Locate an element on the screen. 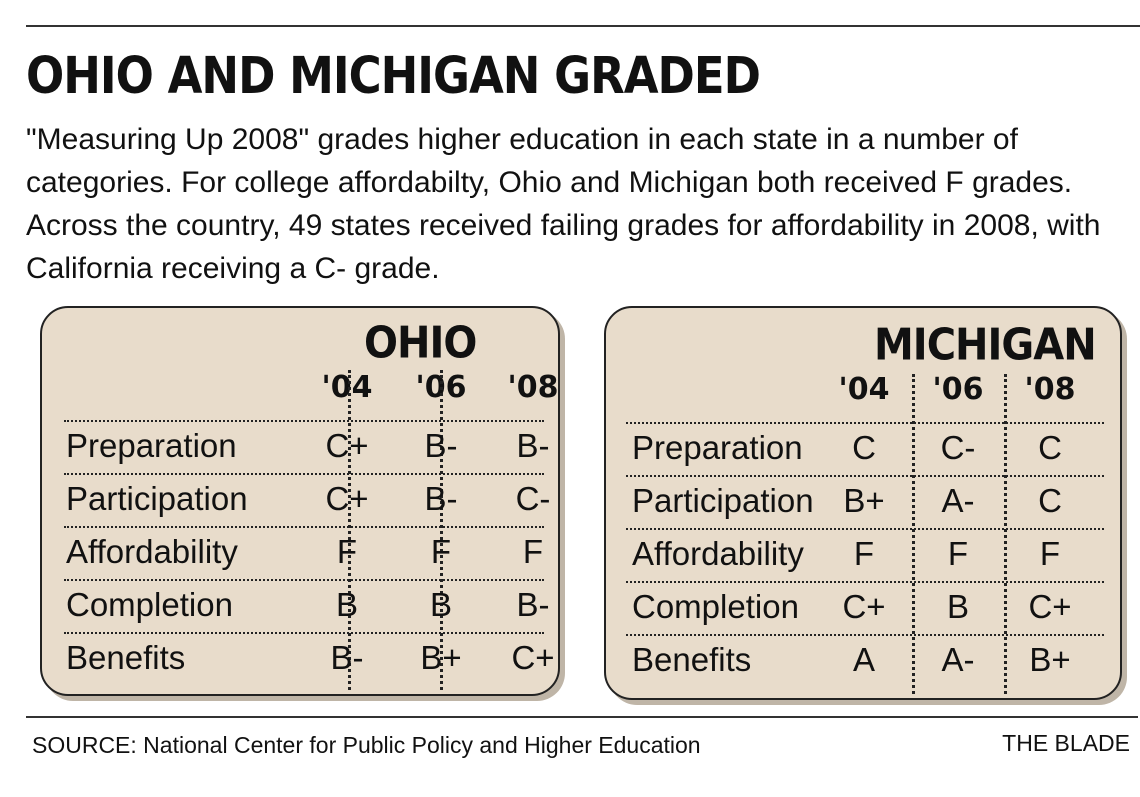 This screenshot has width=1140, height=797. publisher-credit: THE BLADE is located at coordinates (1066, 743).